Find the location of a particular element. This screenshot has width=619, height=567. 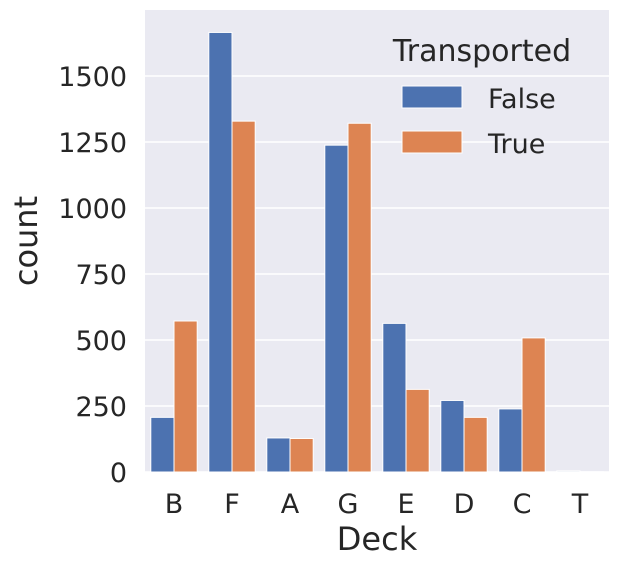

x-tick-label: E is located at coordinates (405, 504).